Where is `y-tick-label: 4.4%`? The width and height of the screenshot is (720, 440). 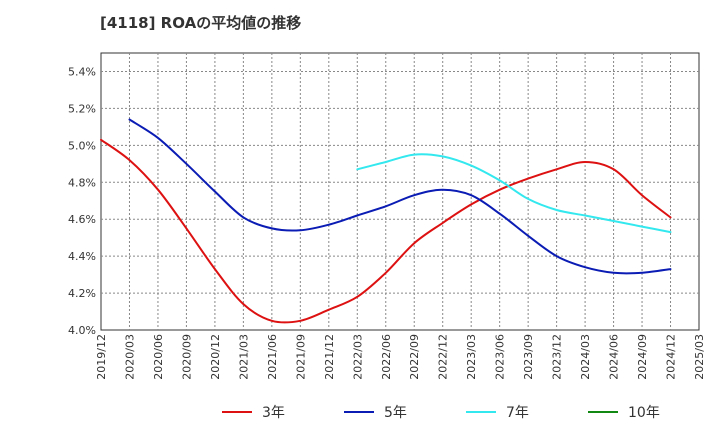
y-tick-label: 4.4% is located at coordinates (82, 256).